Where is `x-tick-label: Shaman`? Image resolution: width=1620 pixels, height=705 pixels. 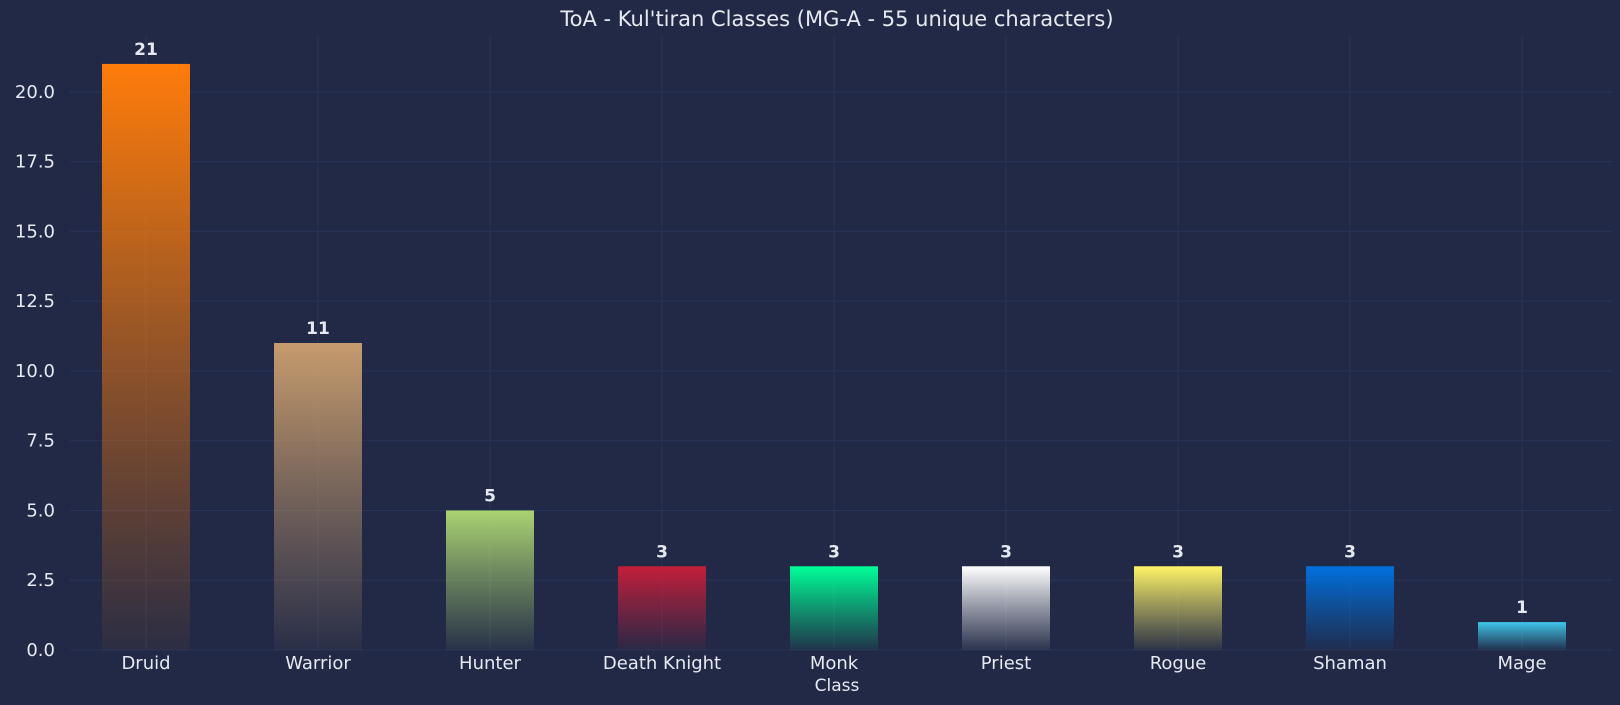
x-tick-label: Shaman is located at coordinates (1350, 663).